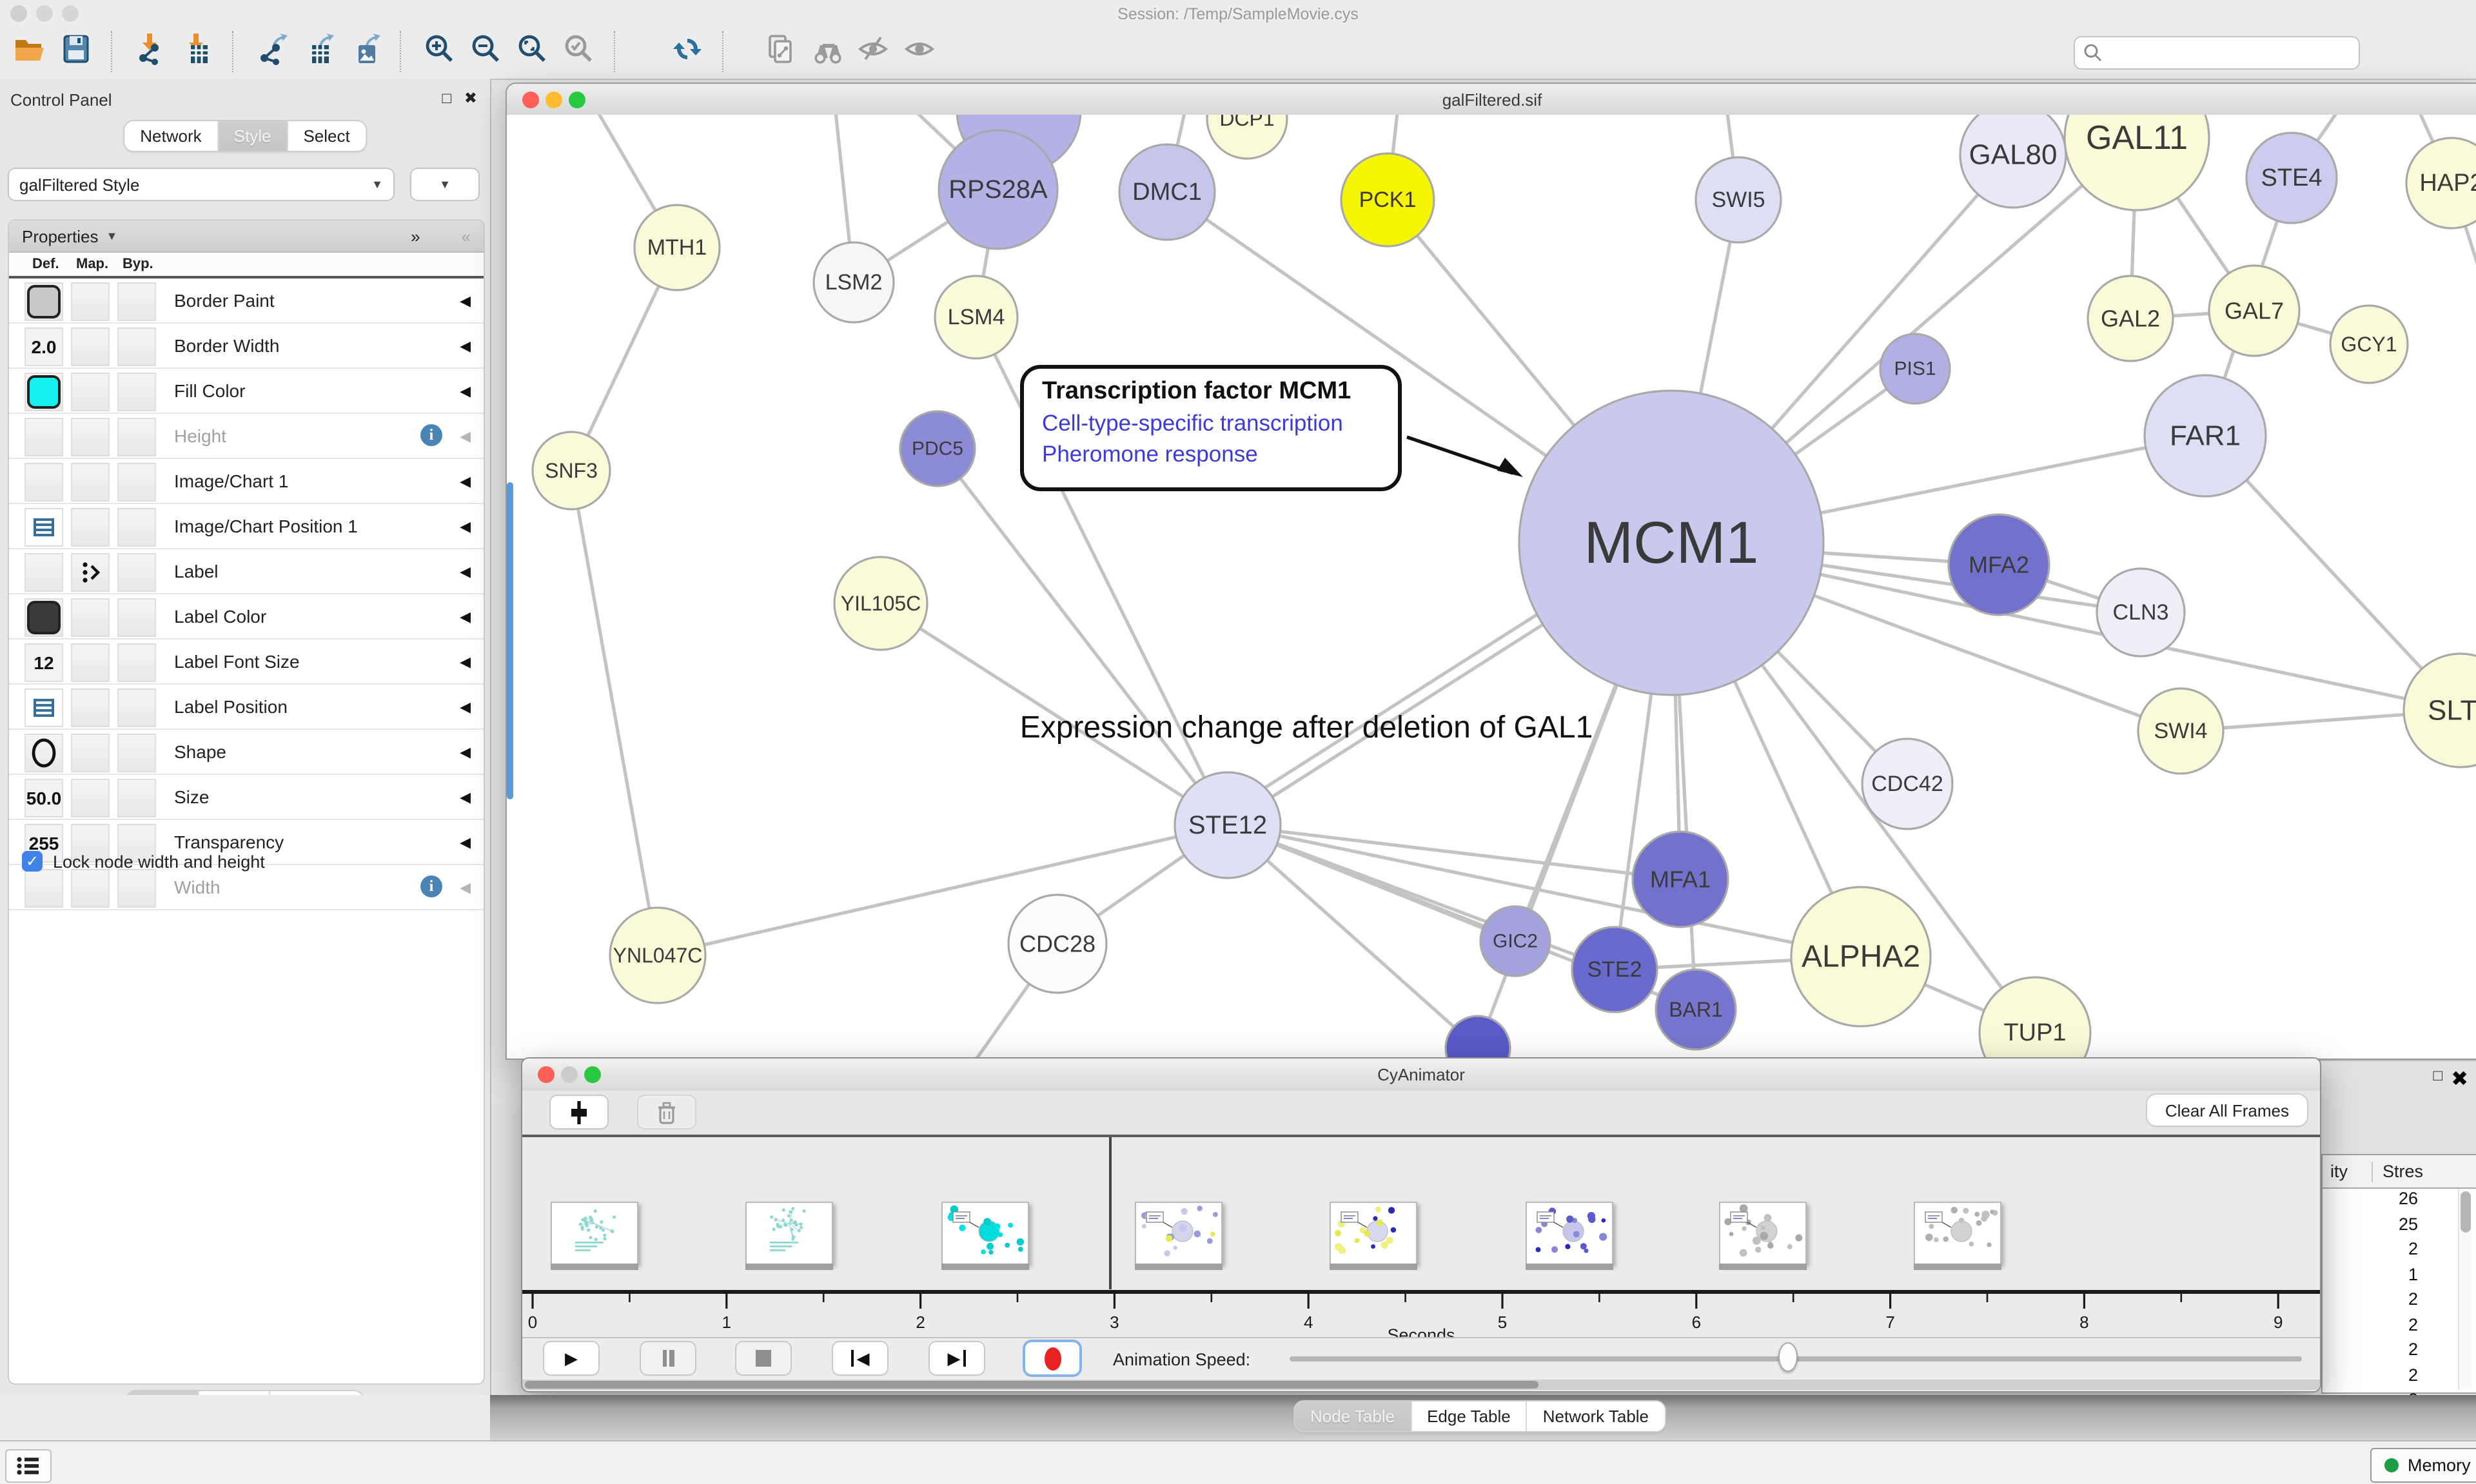 This screenshot has width=2476, height=1484. What do you see at coordinates (18, 13) in the screenshot?
I see `close-button` at bounding box center [18, 13].